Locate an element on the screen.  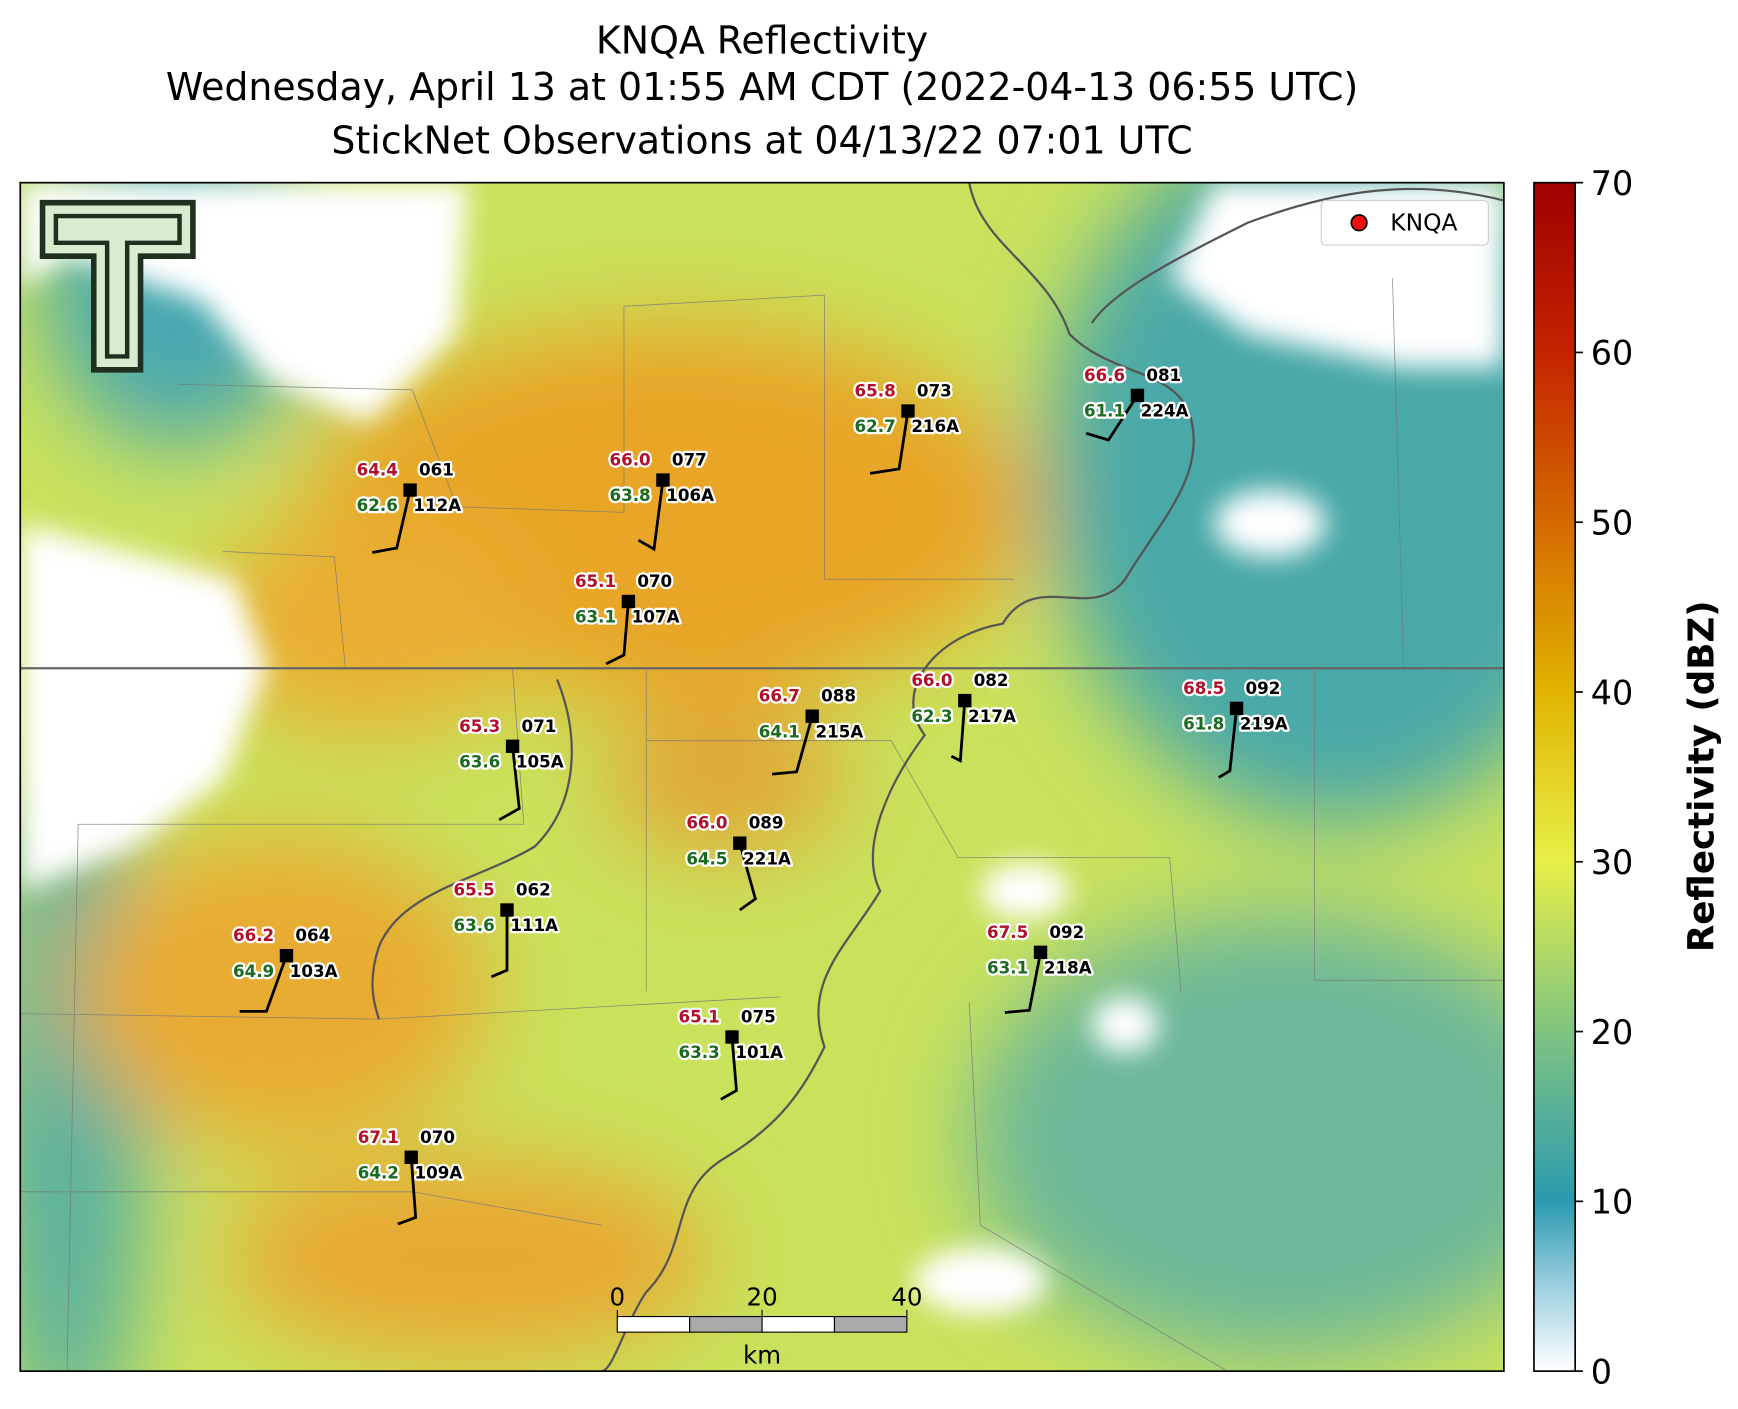
dewpoint: 62.6 is located at coordinates (377, 505).